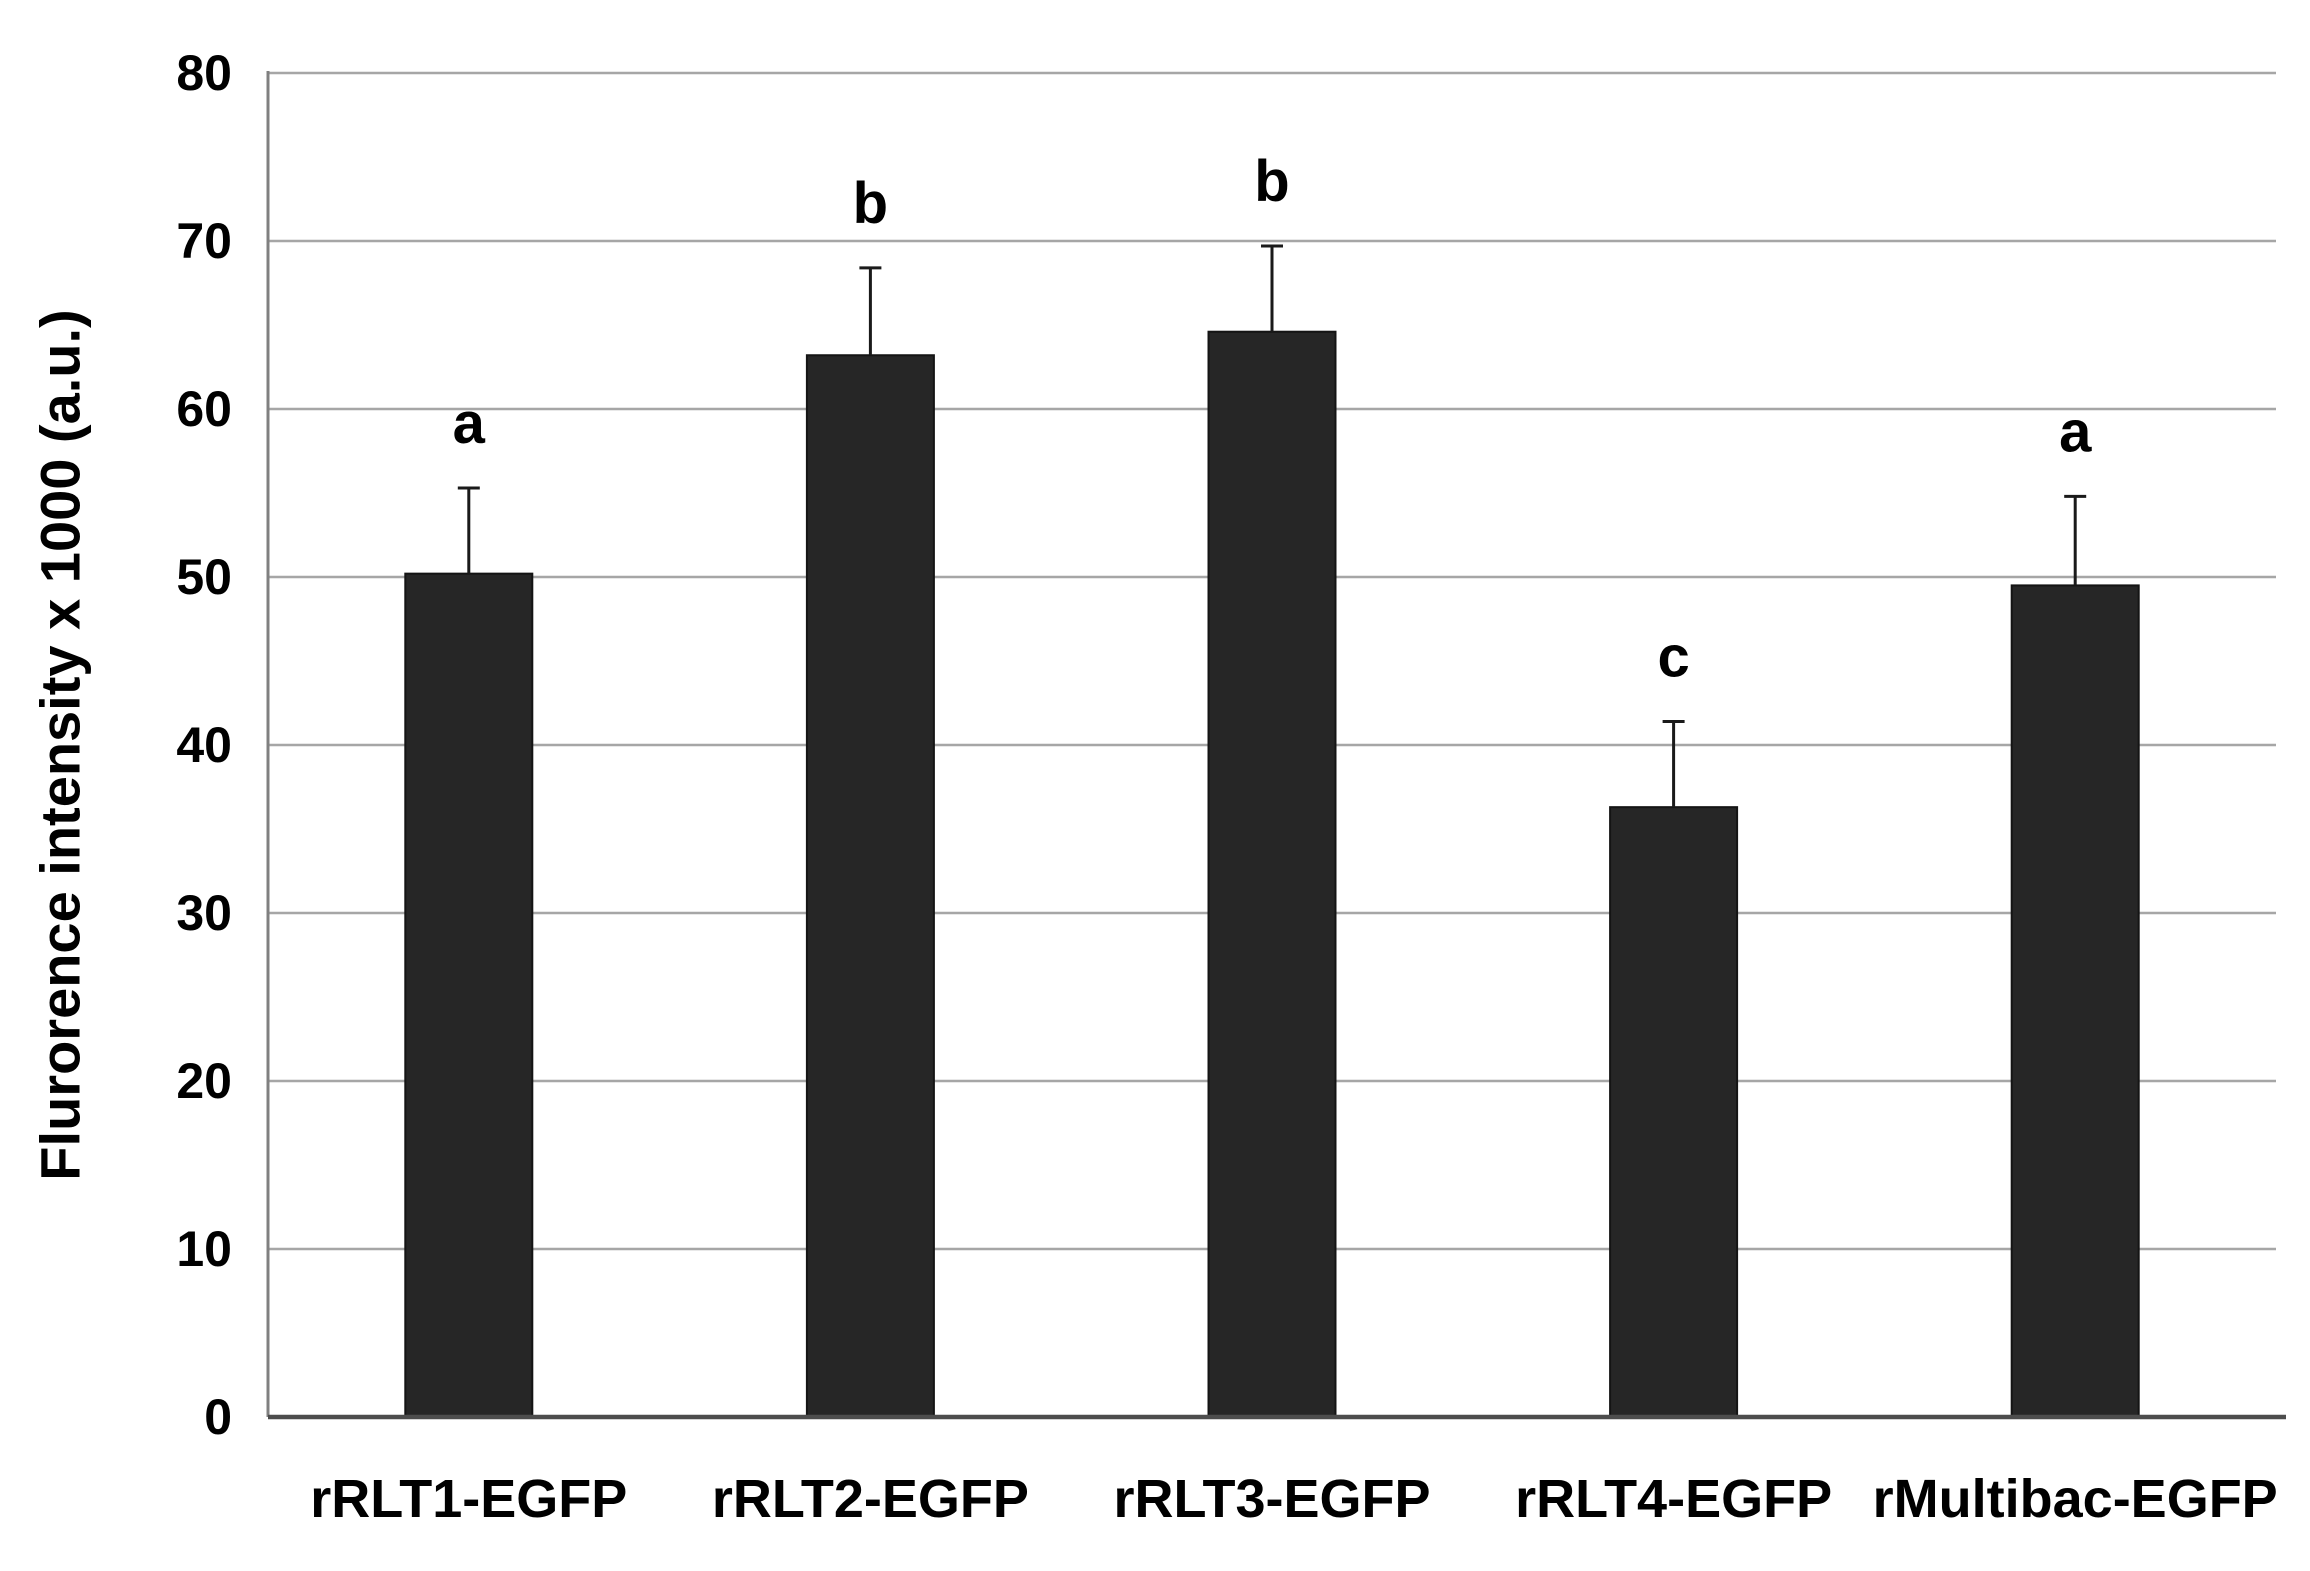 The image size is (2310, 1571). I want to click on y-axis-tick-label: 80, so click(204, 73).